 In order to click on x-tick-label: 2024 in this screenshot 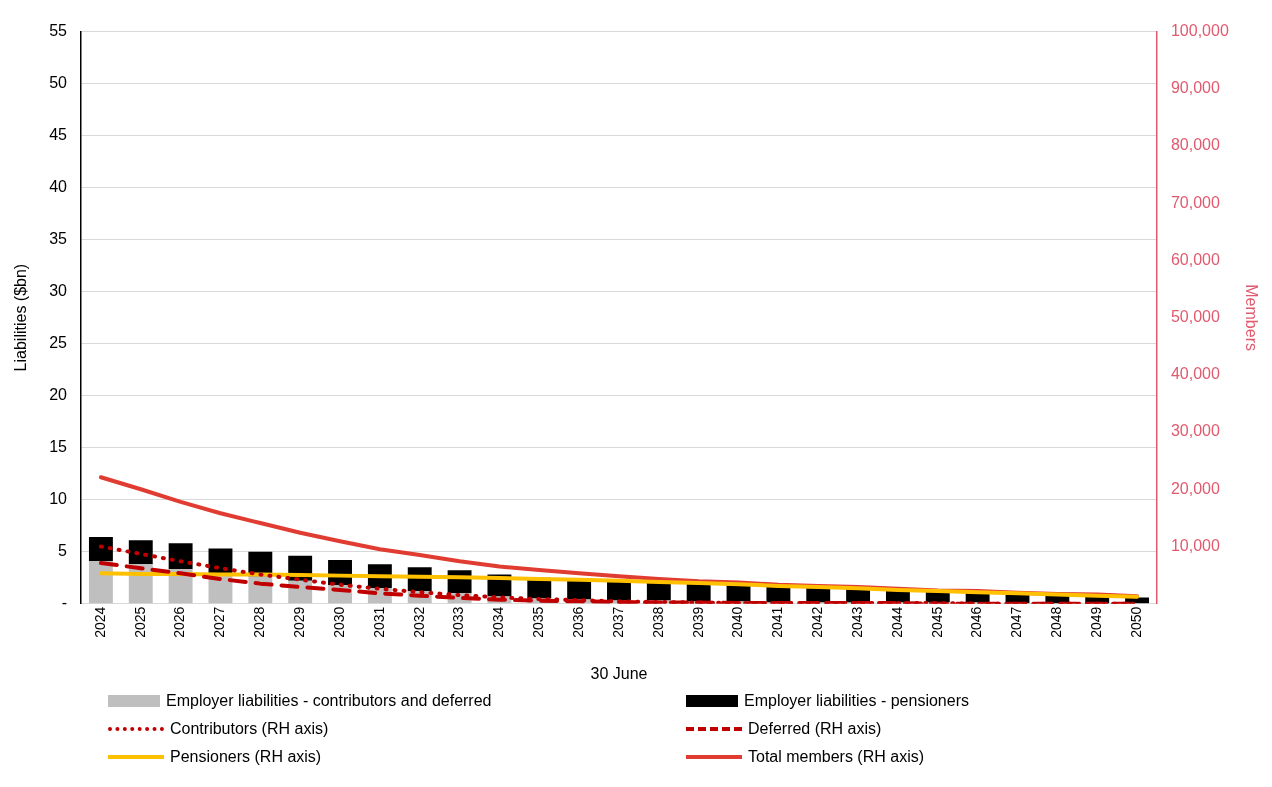, I will do `click(99, 622)`.